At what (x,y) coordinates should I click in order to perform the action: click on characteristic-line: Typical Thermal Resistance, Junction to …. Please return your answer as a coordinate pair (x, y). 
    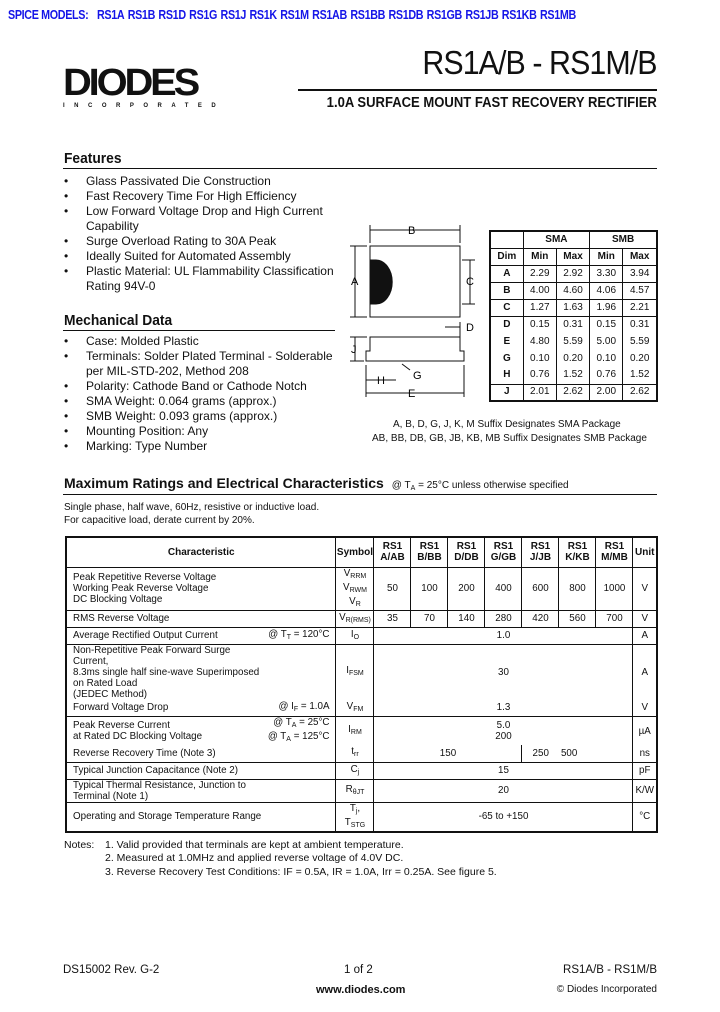
    Looking at the image, I should click on (159, 790).